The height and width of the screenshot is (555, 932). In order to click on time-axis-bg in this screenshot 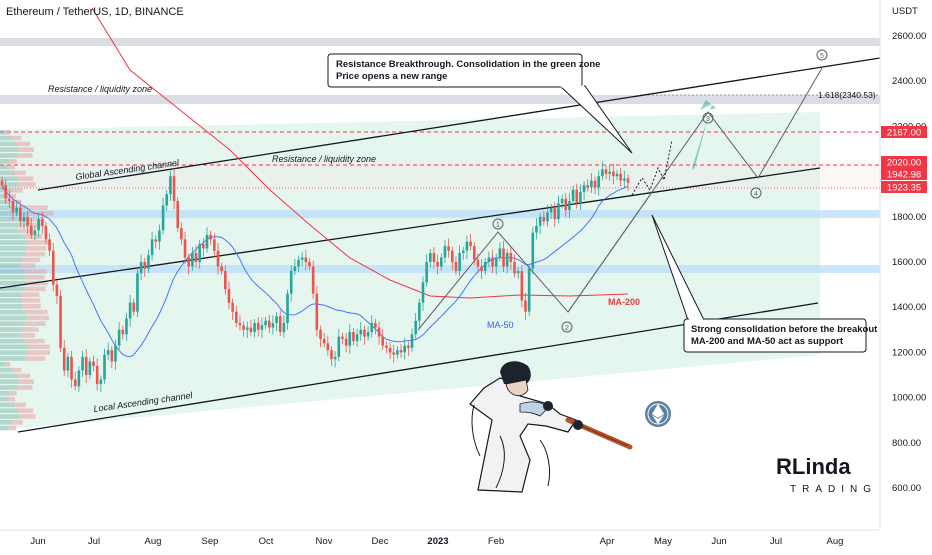, I will do `click(466, 540)`.